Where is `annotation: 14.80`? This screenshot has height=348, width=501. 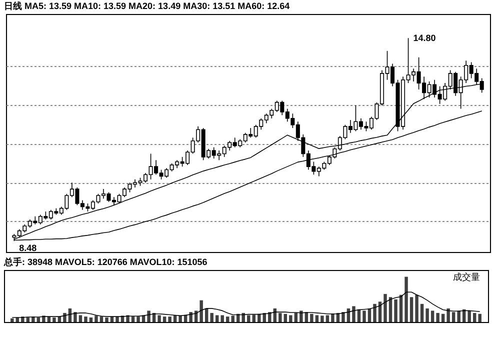
annotation: 14.80 is located at coordinates (424, 38).